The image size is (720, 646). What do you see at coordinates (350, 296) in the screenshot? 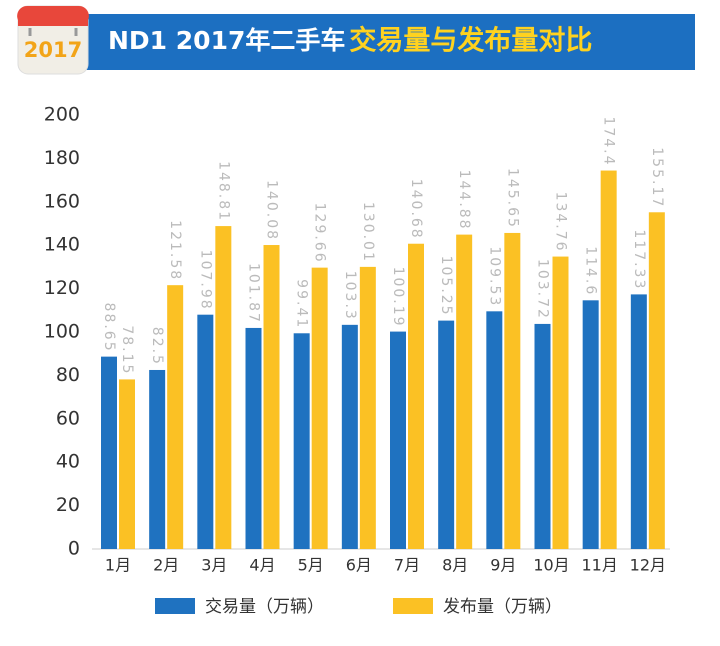
I see `value-label: 103.3` at bounding box center [350, 296].